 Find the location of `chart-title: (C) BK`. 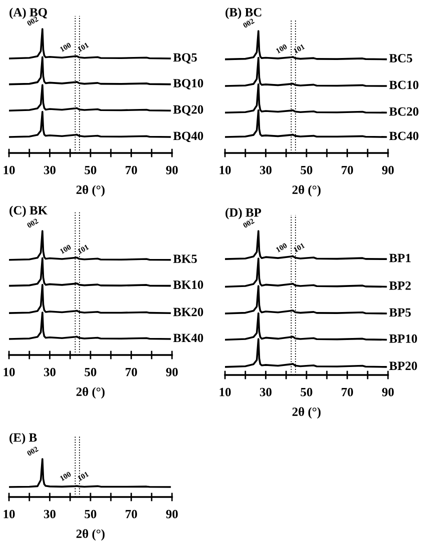

chart-title: (C) BK is located at coordinates (29, 212).